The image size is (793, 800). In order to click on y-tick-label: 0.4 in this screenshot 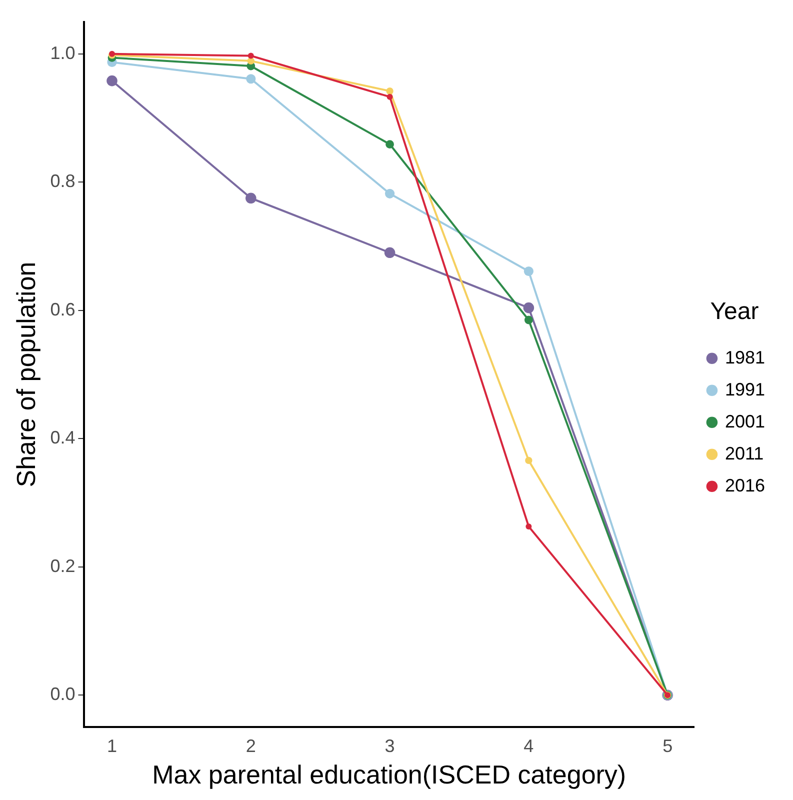, I will do `click(63, 438)`.